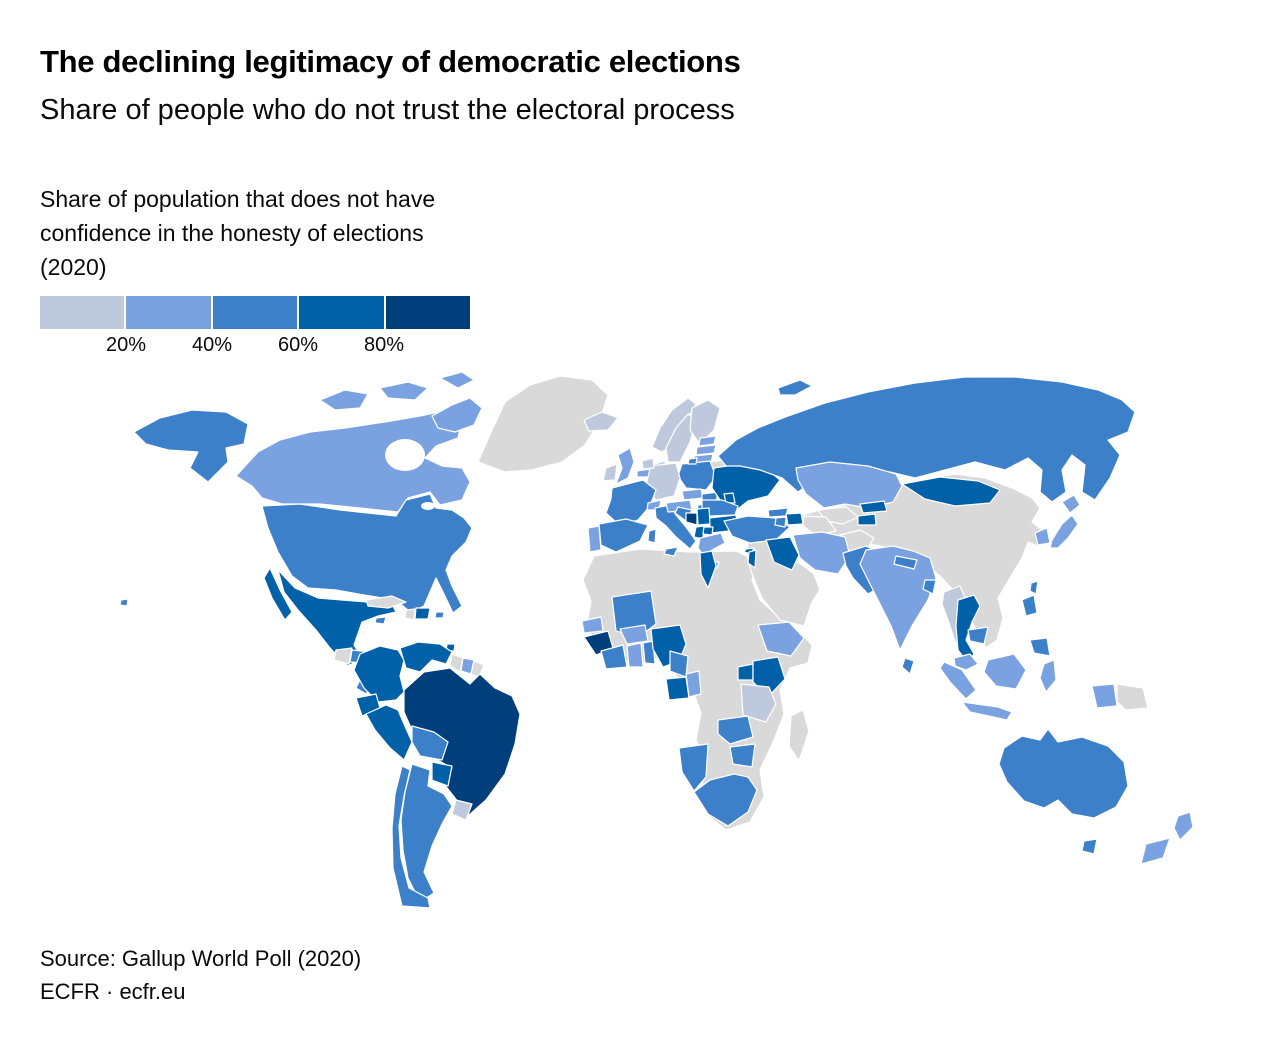  What do you see at coordinates (634, 634) in the screenshot?
I see `country-burkina-faso` at bounding box center [634, 634].